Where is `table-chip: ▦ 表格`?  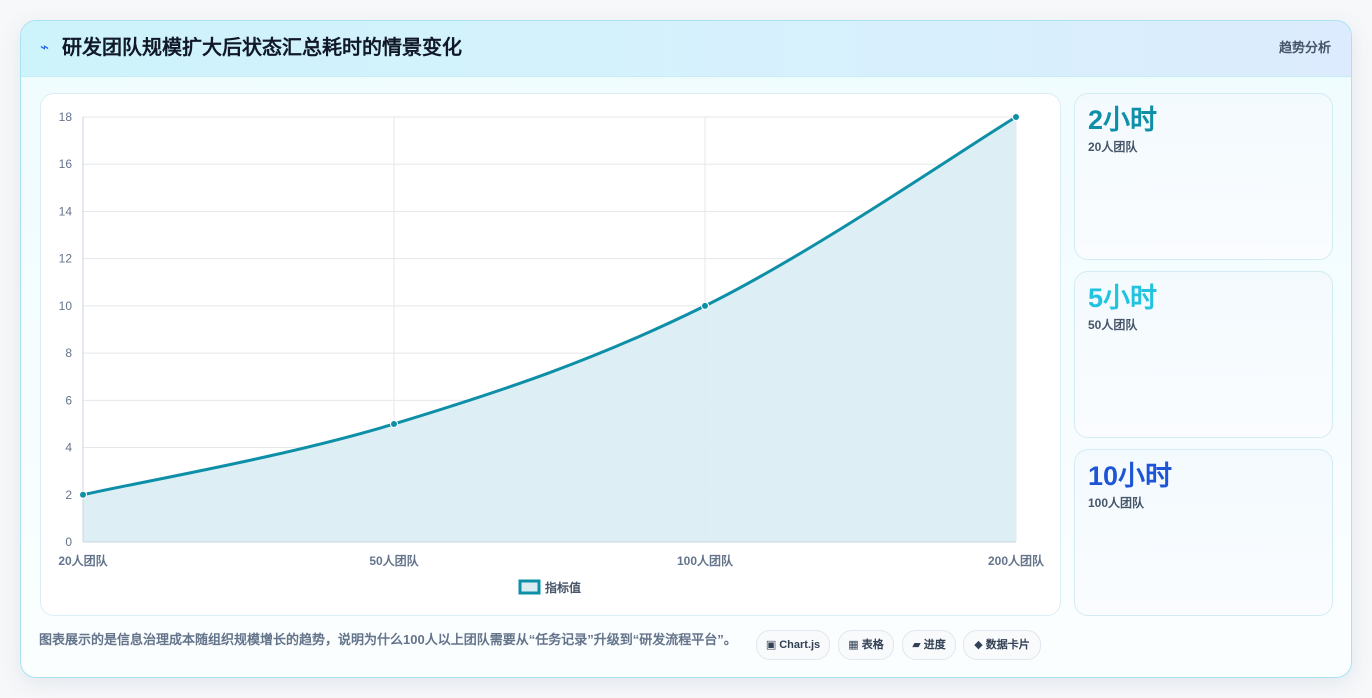
table-chip: ▦ 表格 is located at coordinates (866, 645).